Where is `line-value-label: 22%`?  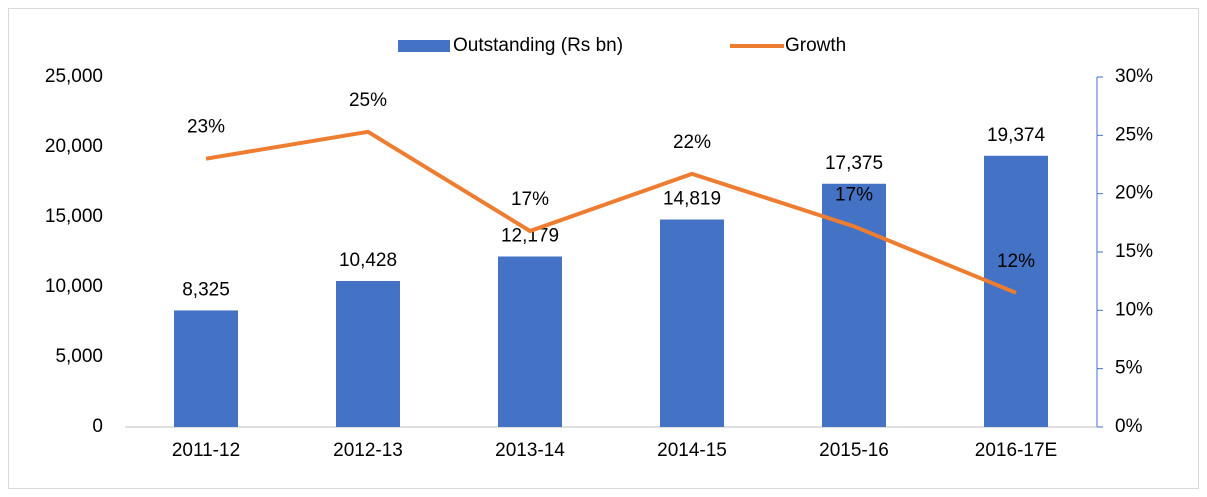 line-value-label: 22% is located at coordinates (692, 142).